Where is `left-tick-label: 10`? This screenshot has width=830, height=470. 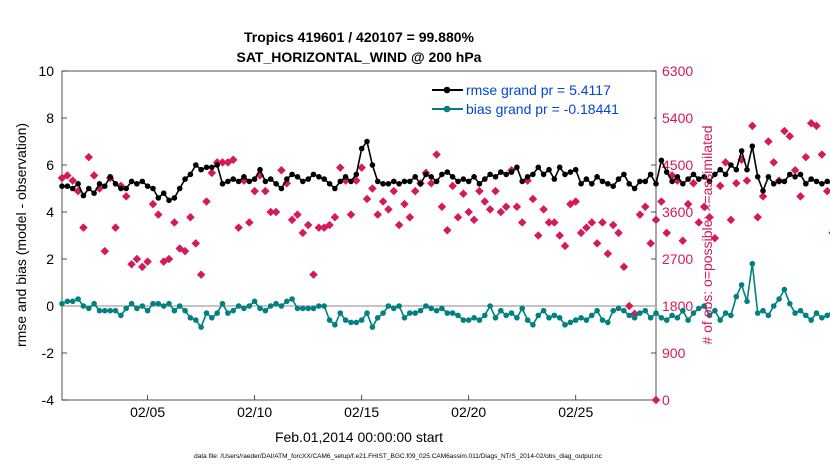 left-tick-label: 10 is located at coordinates (46, 71).